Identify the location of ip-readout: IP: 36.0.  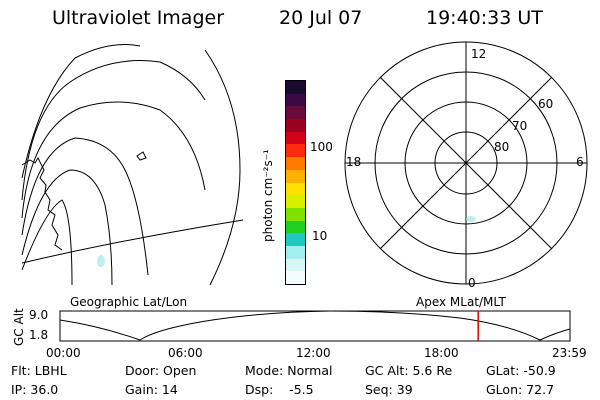
(35, 389).